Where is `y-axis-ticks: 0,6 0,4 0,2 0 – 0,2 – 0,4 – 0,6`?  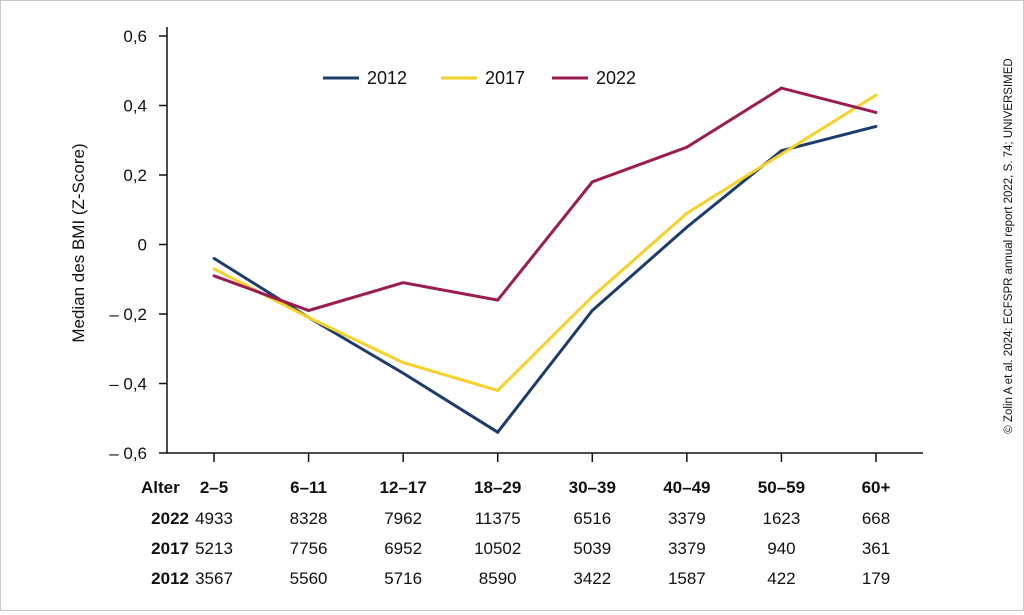 y-axis-ticks: 0,6 0,4 0,2 0 – 0,2 – 0,4 – 0,6 is located at coordinates (138, 245).